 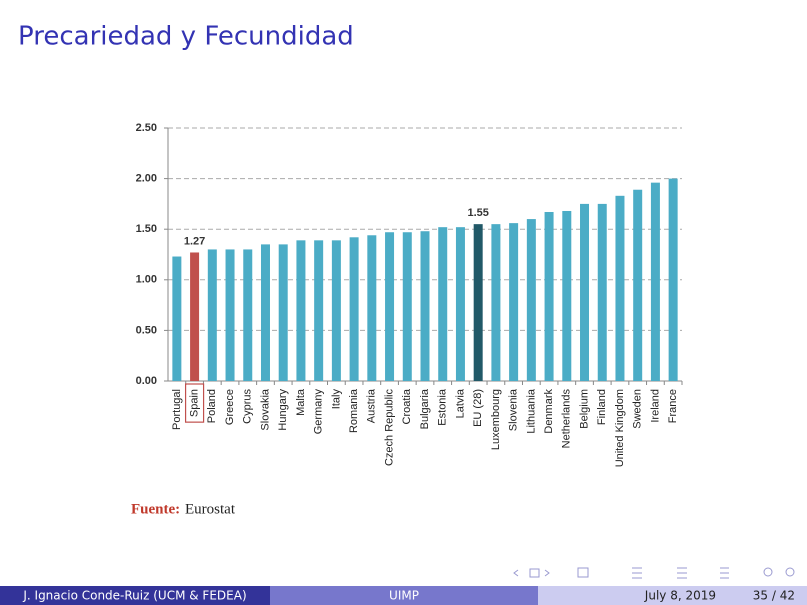 What do you see at coordinates (531, 411) in the screenshot?
I see `x-tick-label: Lithuania` at bounding box center [531, 411].